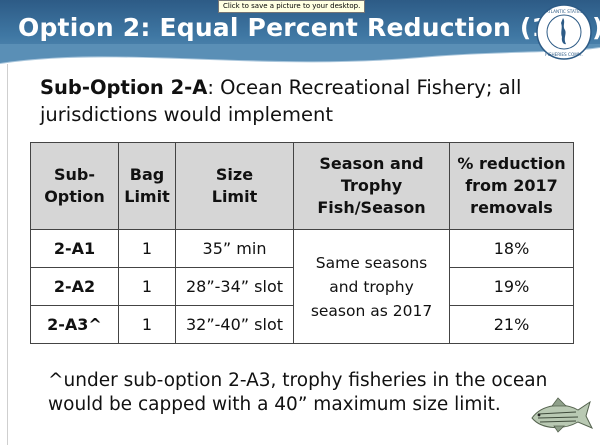 Image resolution: width=600 pixels, height=445 pixels. I want to click on subtitle-bold: Sub-Option 2-A, so click(124, 87).